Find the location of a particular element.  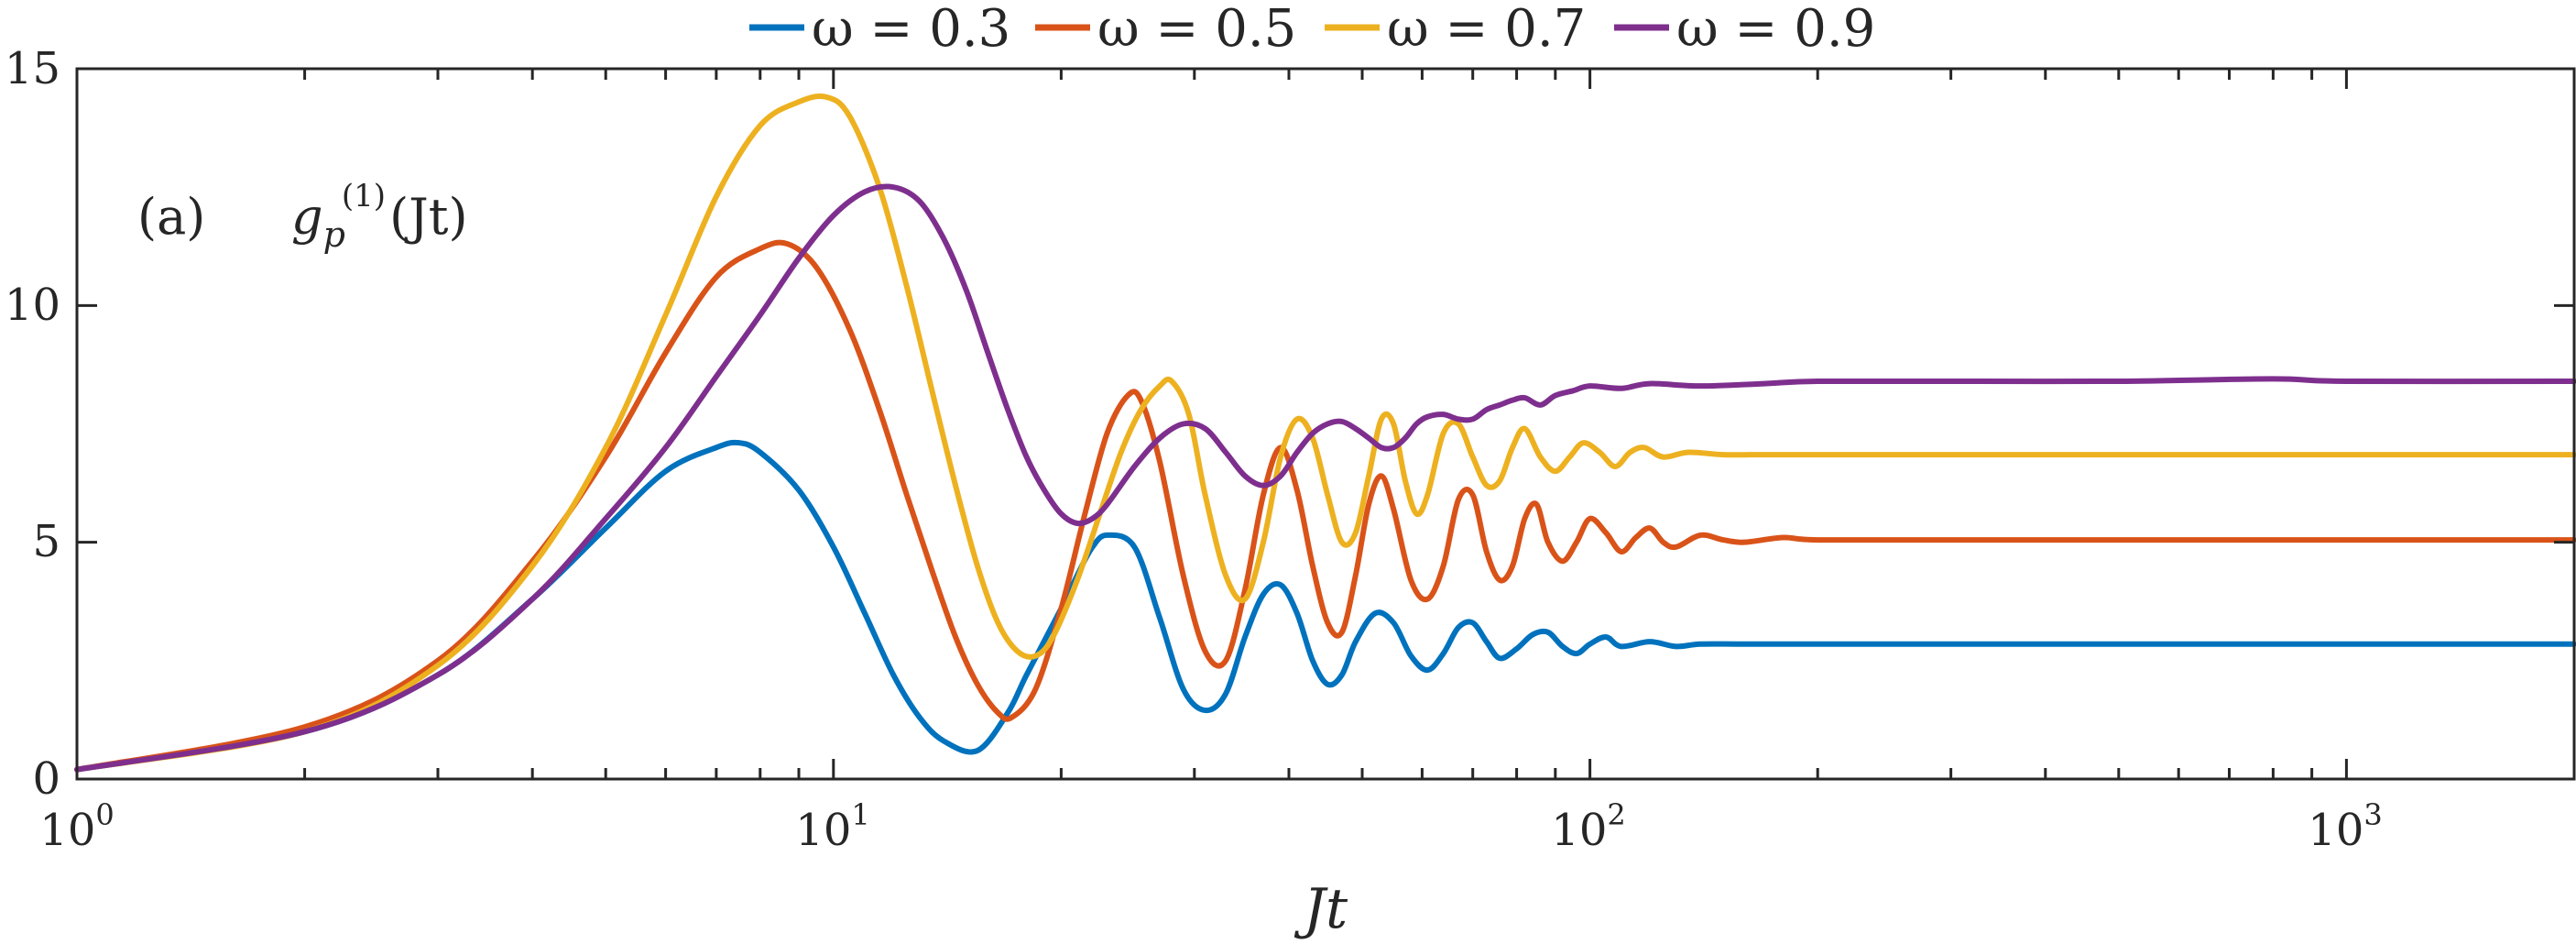

x-tick-label-1: 10⁰ is located at coordinates (76, 826).